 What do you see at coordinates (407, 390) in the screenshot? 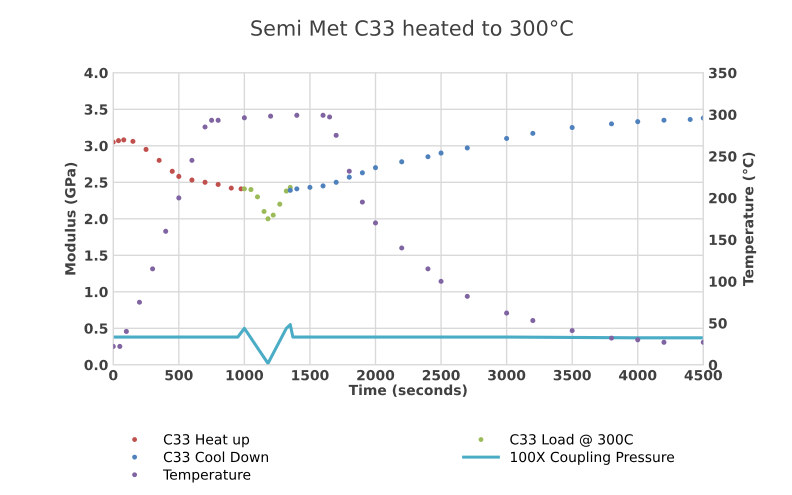
I see `x-axis-title: Time (seconds)` at bounding box center [407, 390].